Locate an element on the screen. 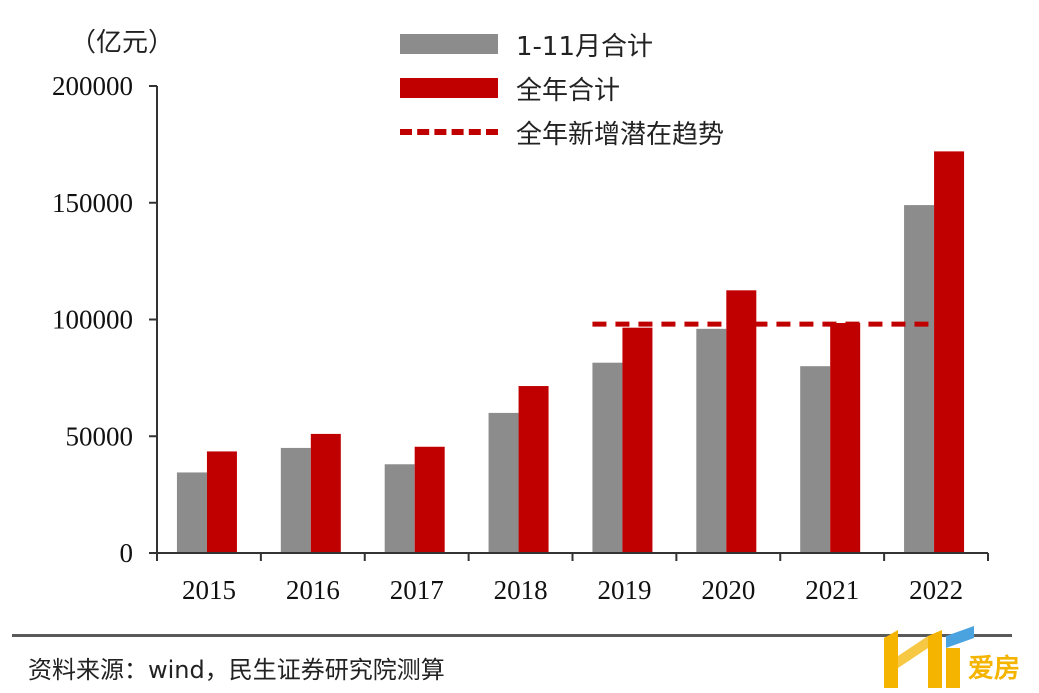 The width and height of the screenshot is (1039, 693). bar-full-year-2015 is located at coordinates (221, 502).